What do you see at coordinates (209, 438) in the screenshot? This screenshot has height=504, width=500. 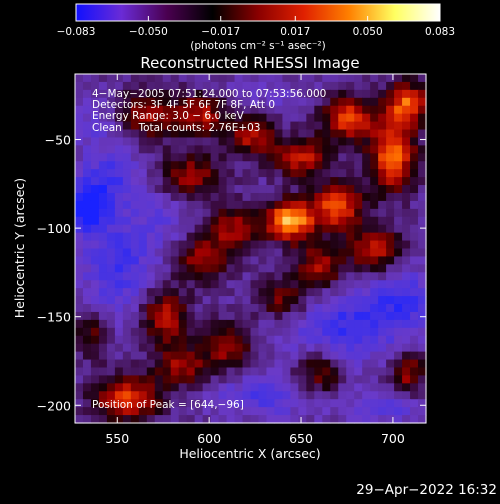 I see `x-tick-label: 600` at bounding box center [209, 438].